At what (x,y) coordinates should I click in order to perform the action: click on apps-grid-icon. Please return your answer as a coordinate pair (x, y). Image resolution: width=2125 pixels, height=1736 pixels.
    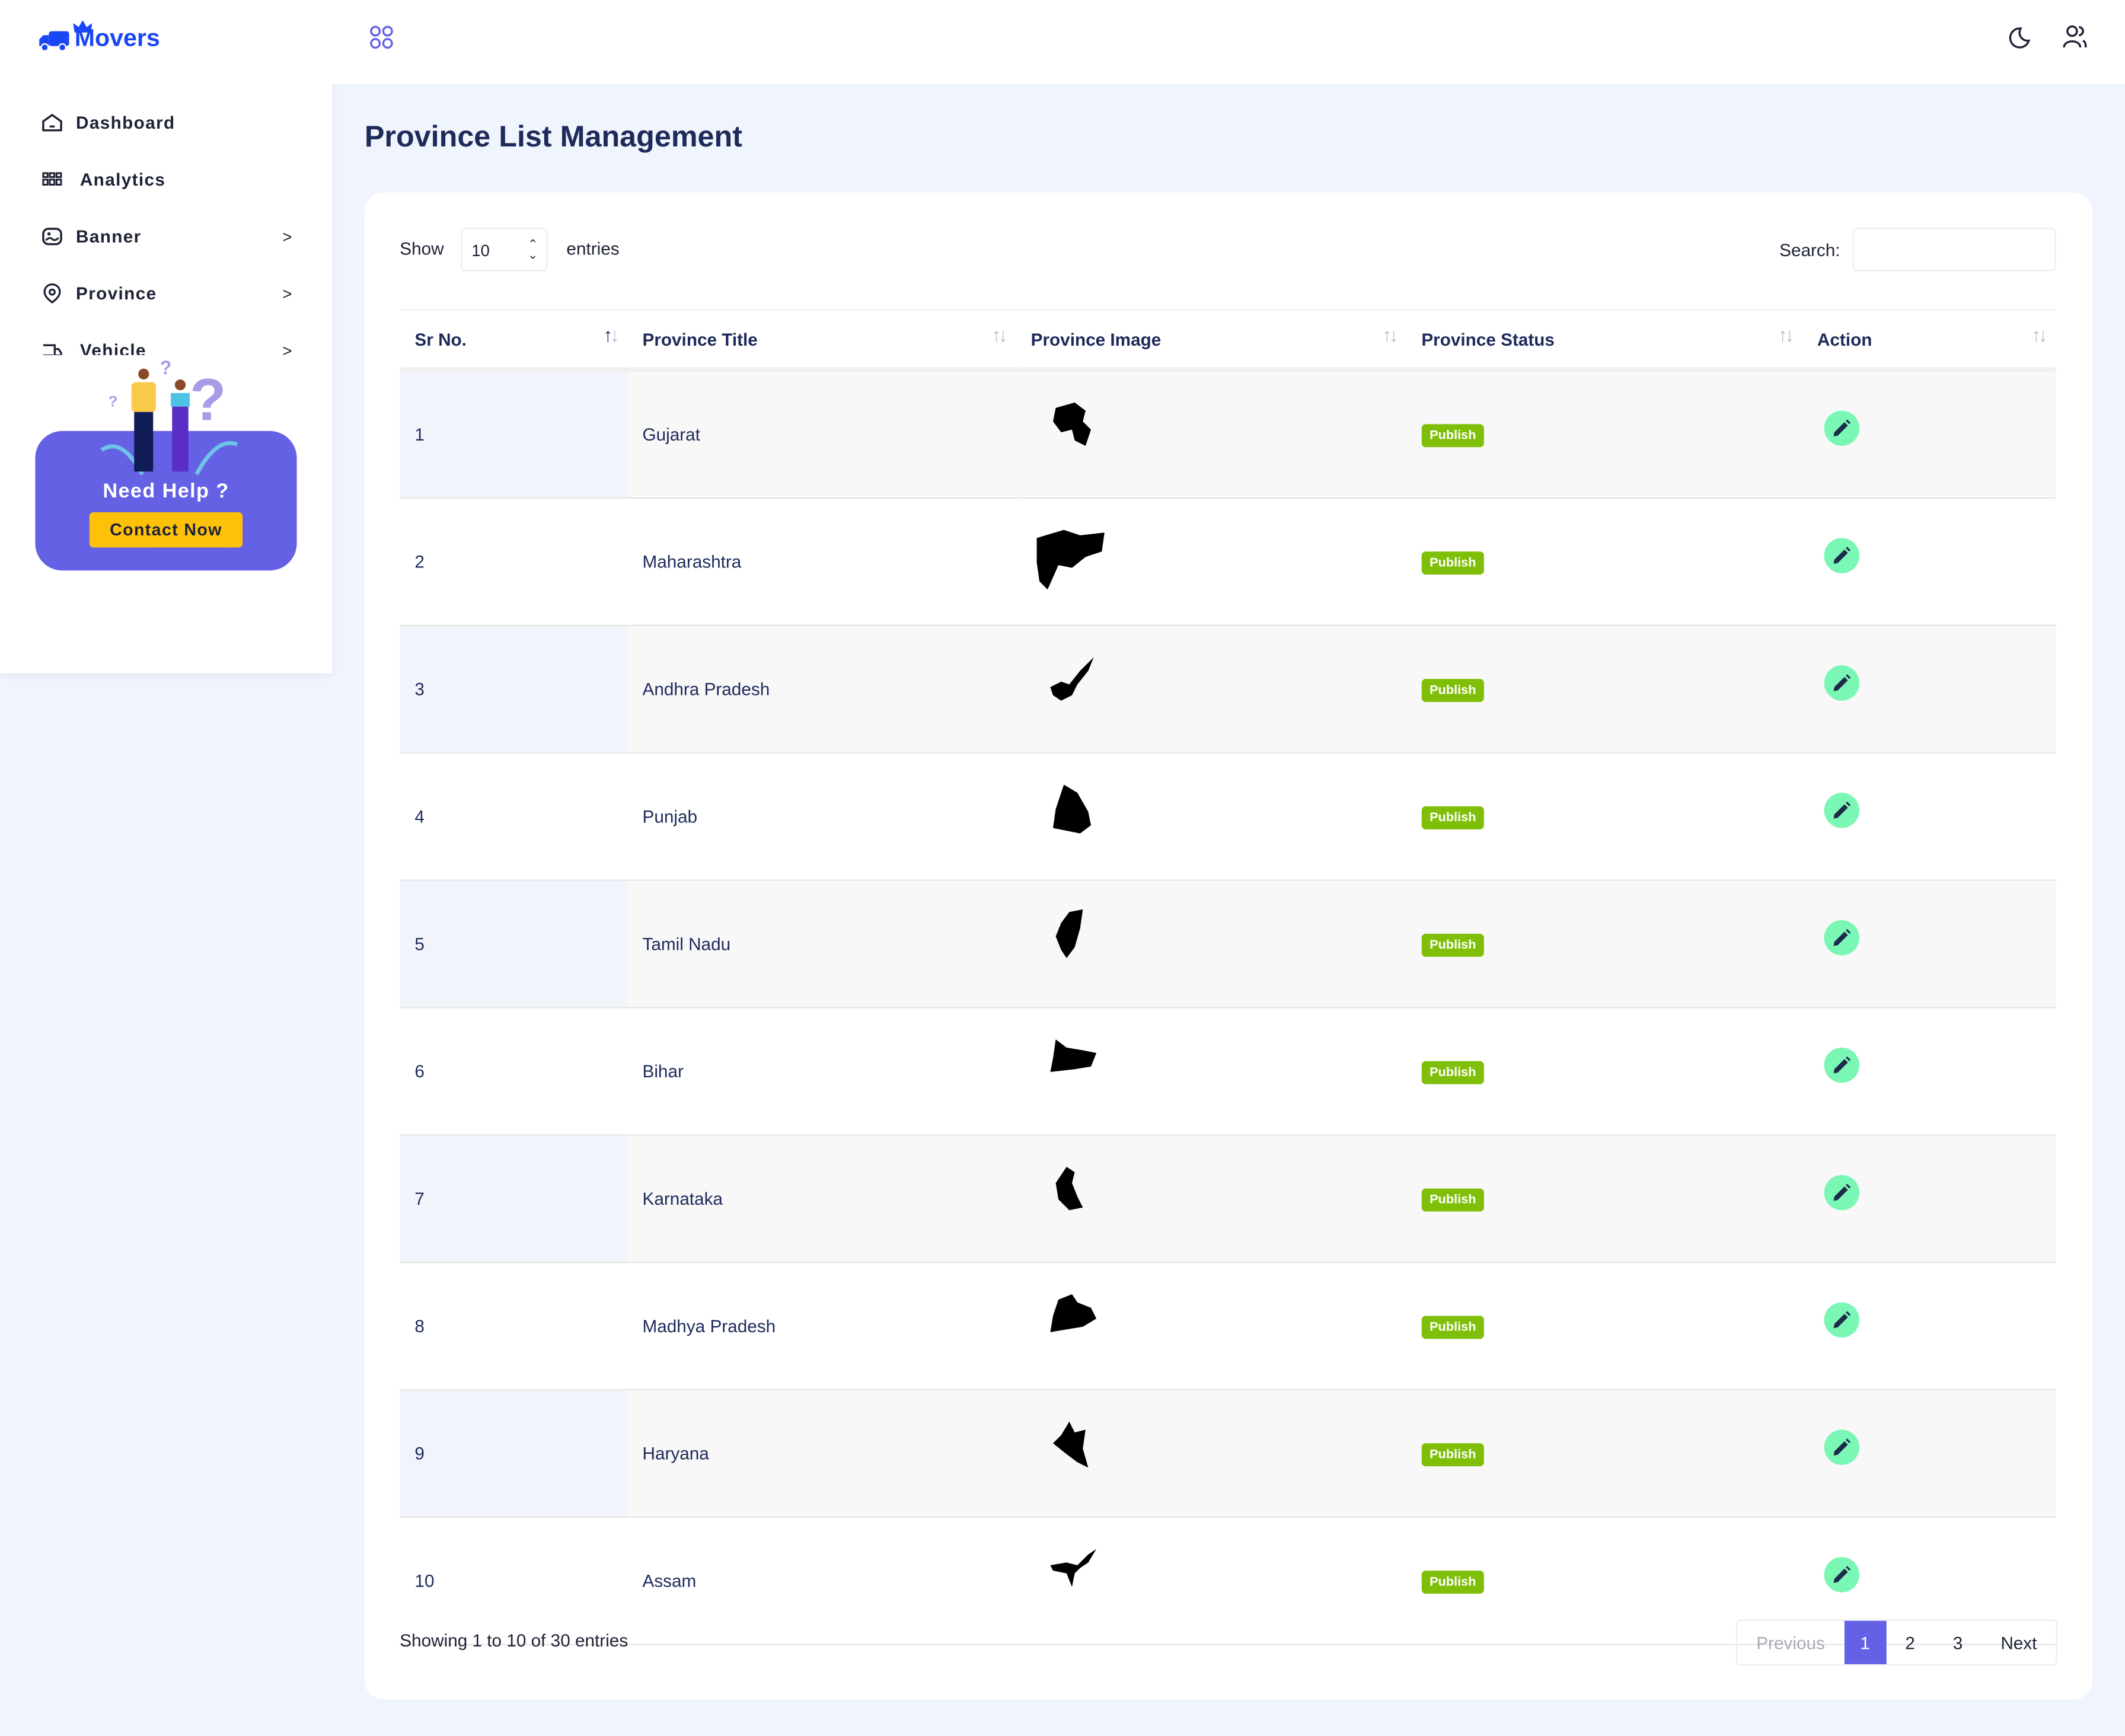
    Looking at the image, I should click on (382, 37).